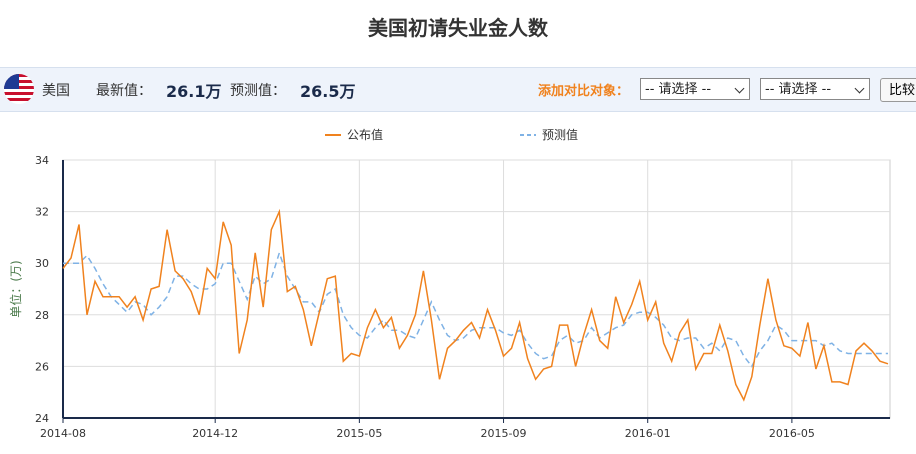 This screenshot has height=454, width=916. Describe the element at coordinates (215, 433) in the screenshot. I see `x-tick-label: 2014-12` at that location.